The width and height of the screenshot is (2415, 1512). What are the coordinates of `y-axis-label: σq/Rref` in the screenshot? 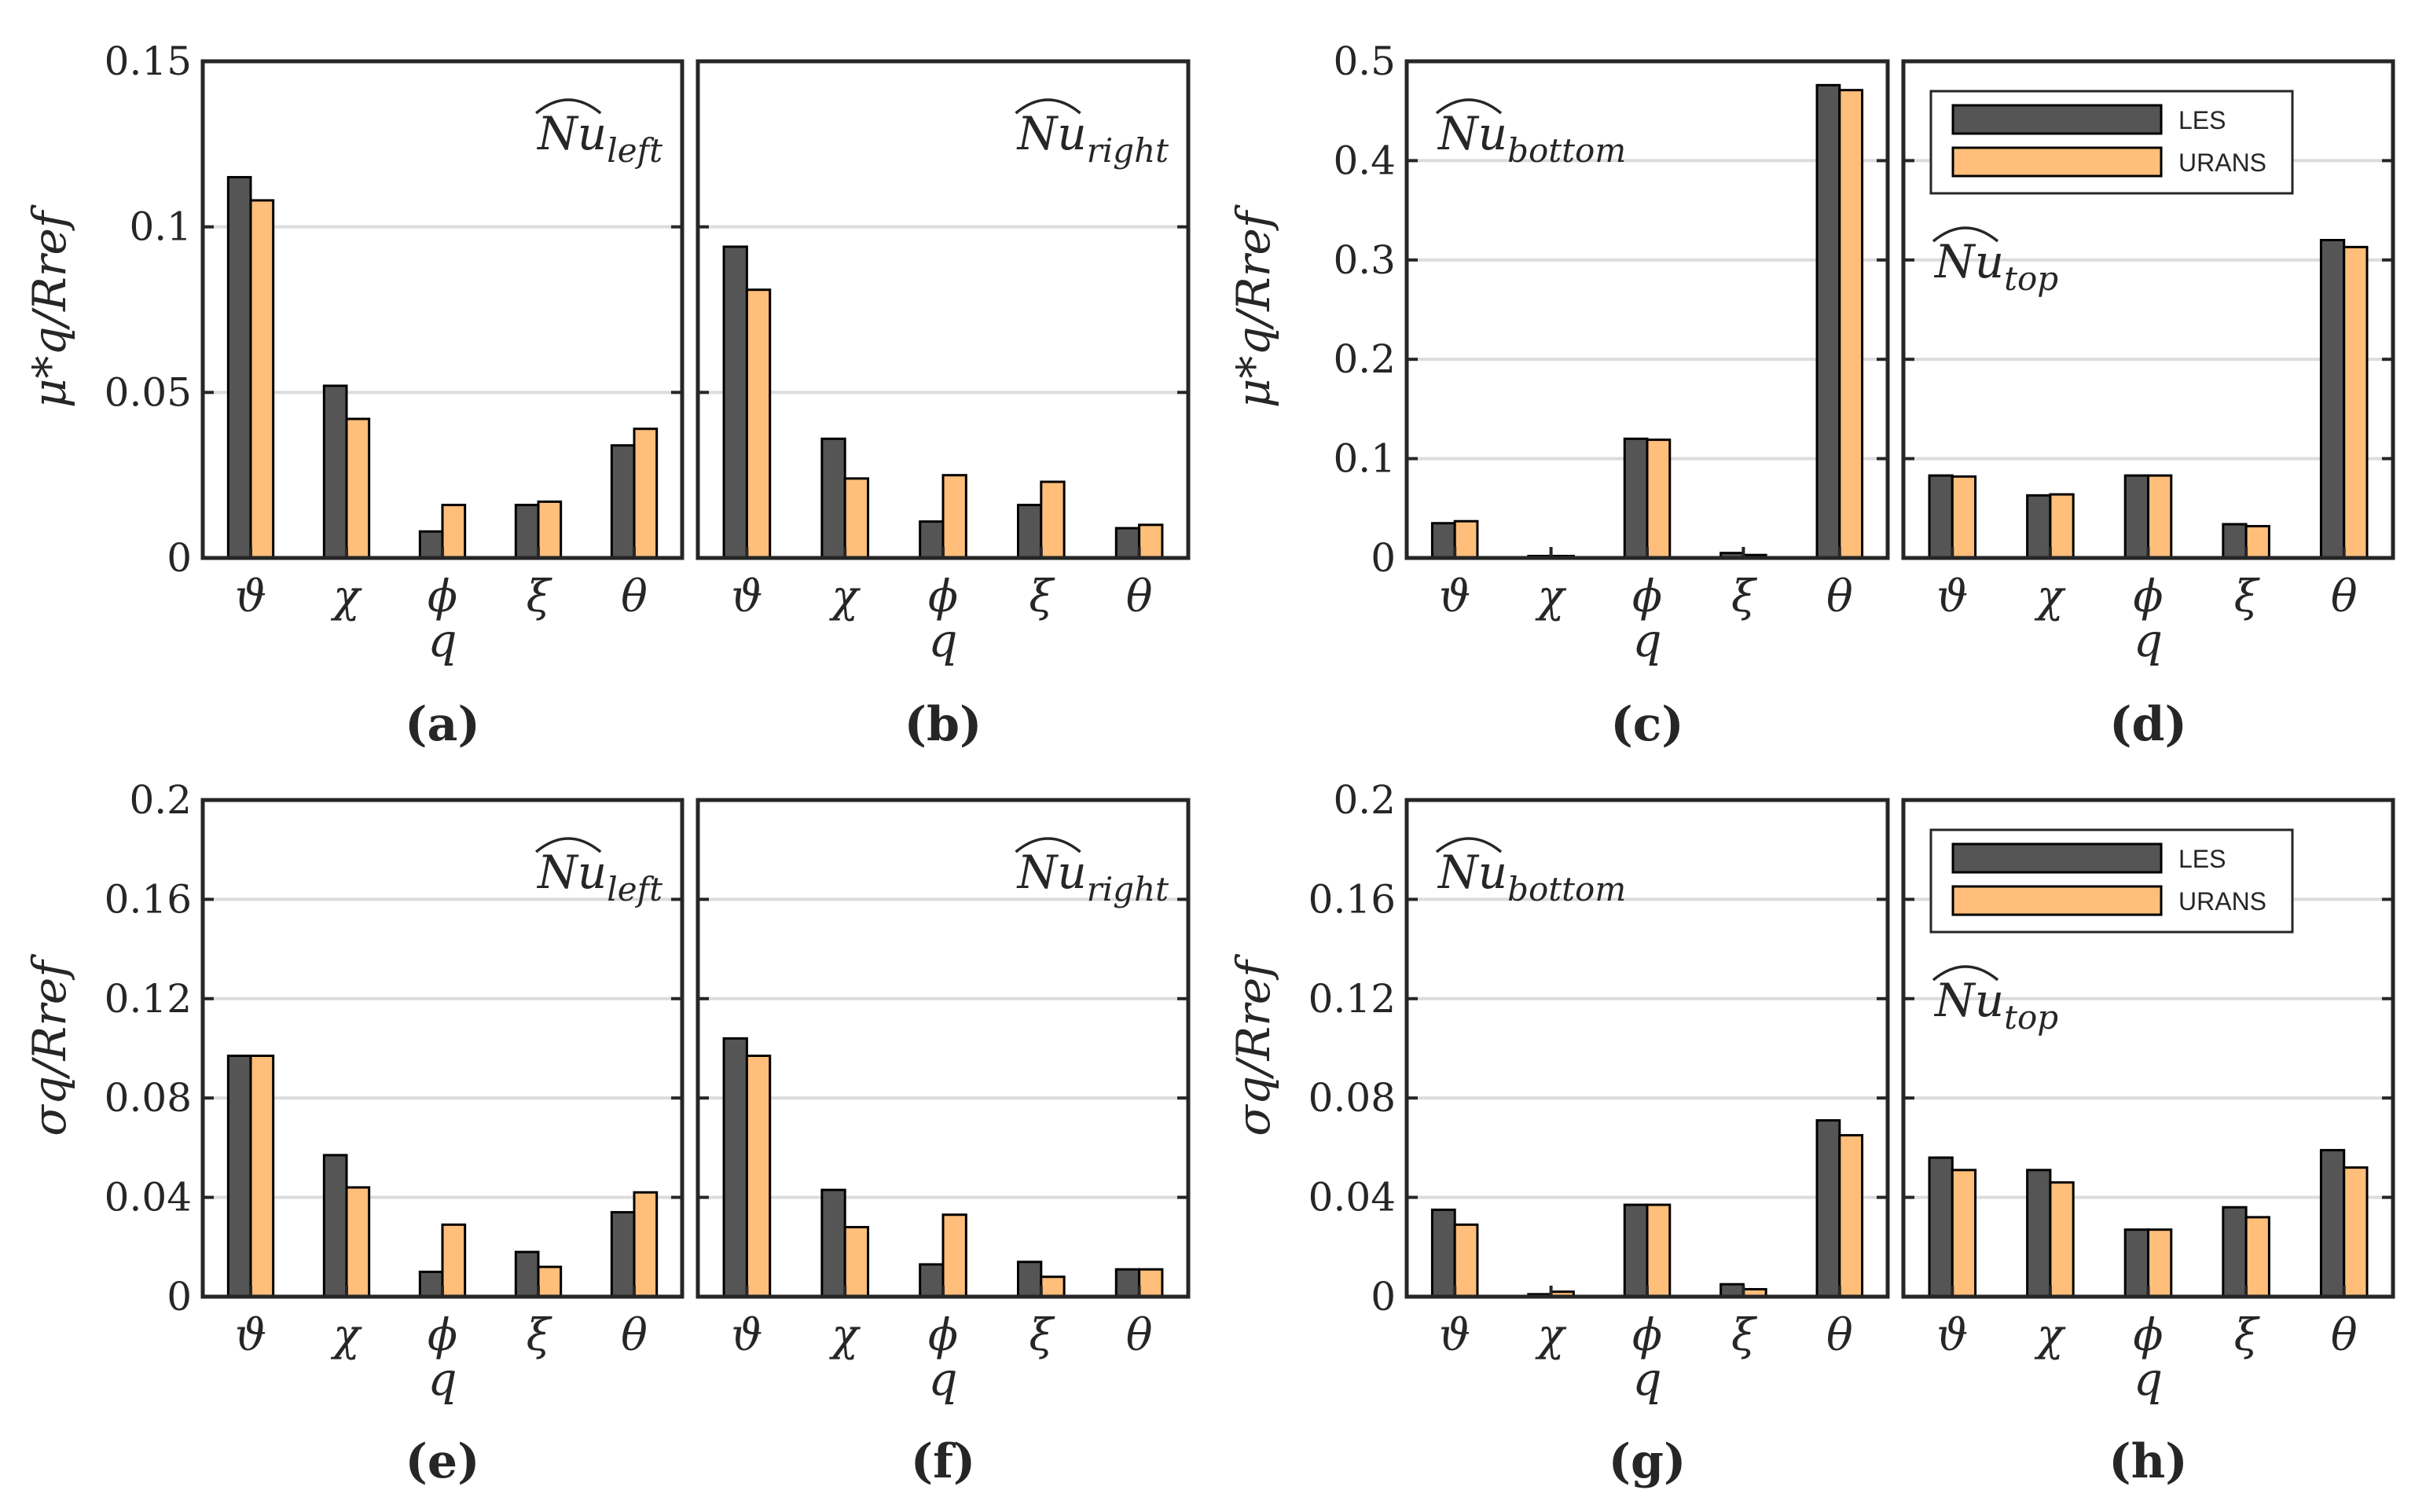 It's located at (1253, 1045).